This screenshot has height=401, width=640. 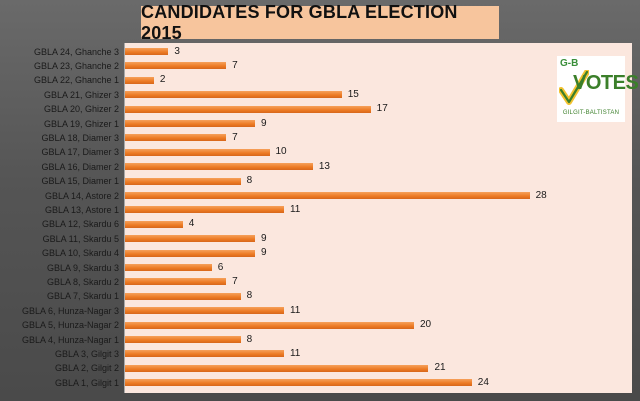 I want to click on category-label: GBLA 20, Ghizer 2, so click(x=81, y=109).